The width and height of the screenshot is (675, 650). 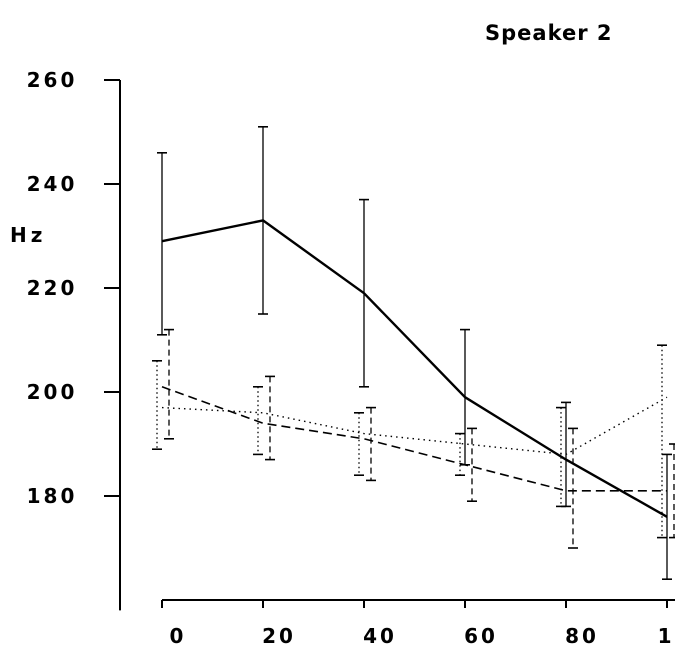 What do you see at coordinates (52, 392) in the screenshot?
I see `y-tick-label: 200` at bounding box center [52, 392].